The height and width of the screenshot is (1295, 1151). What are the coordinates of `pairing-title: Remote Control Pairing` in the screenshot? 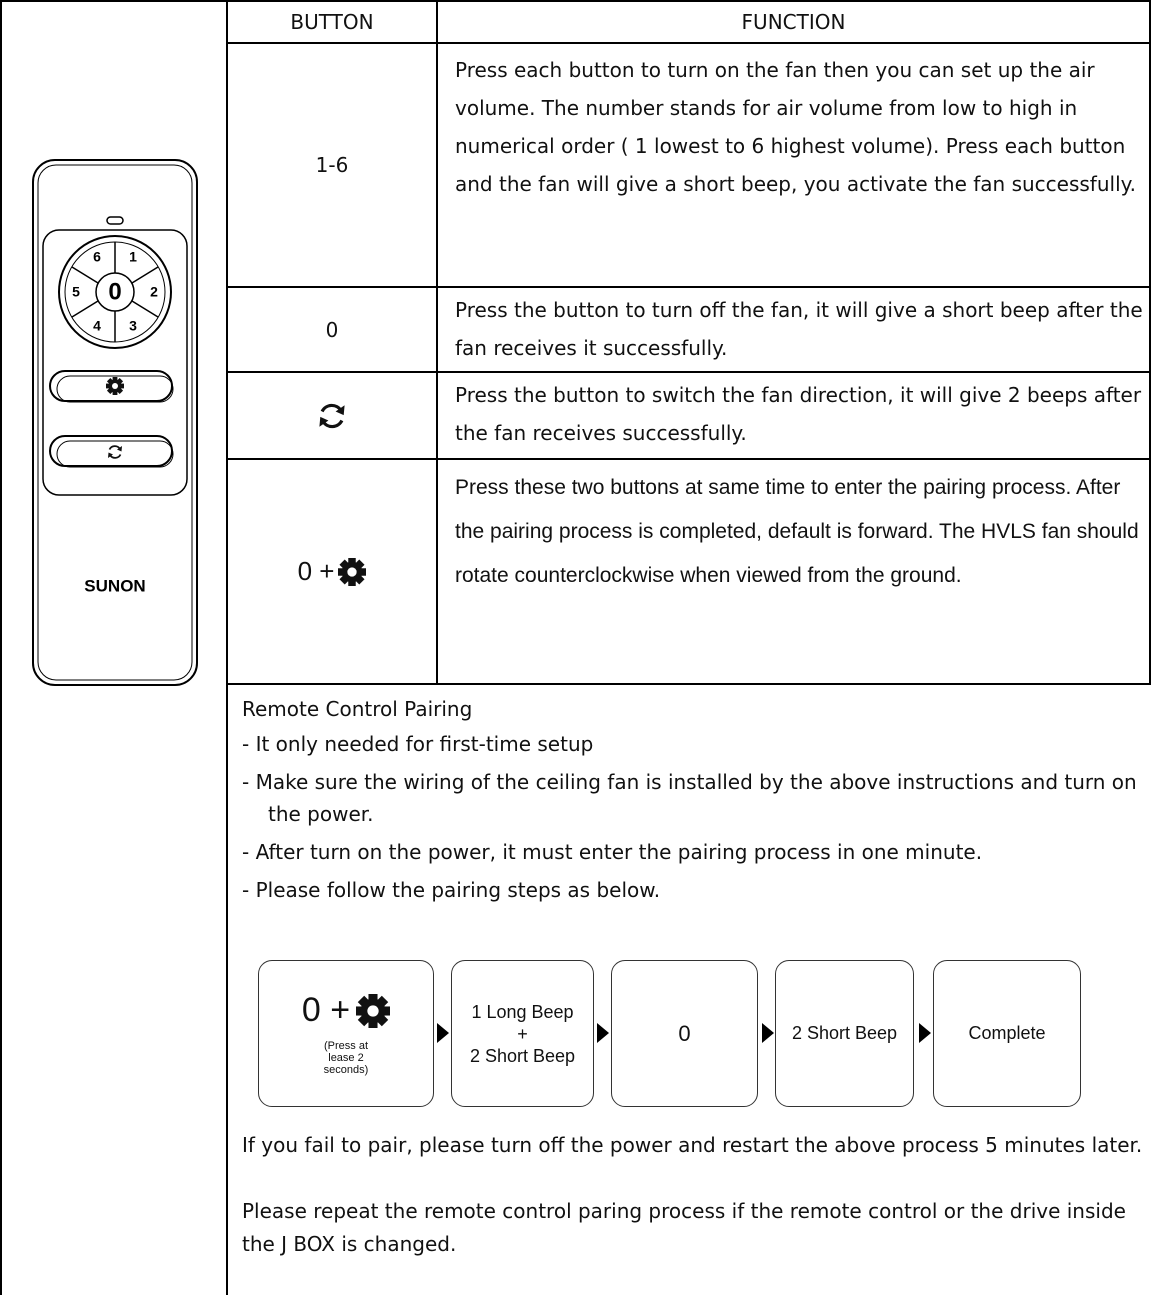 It's located at (357, 709).